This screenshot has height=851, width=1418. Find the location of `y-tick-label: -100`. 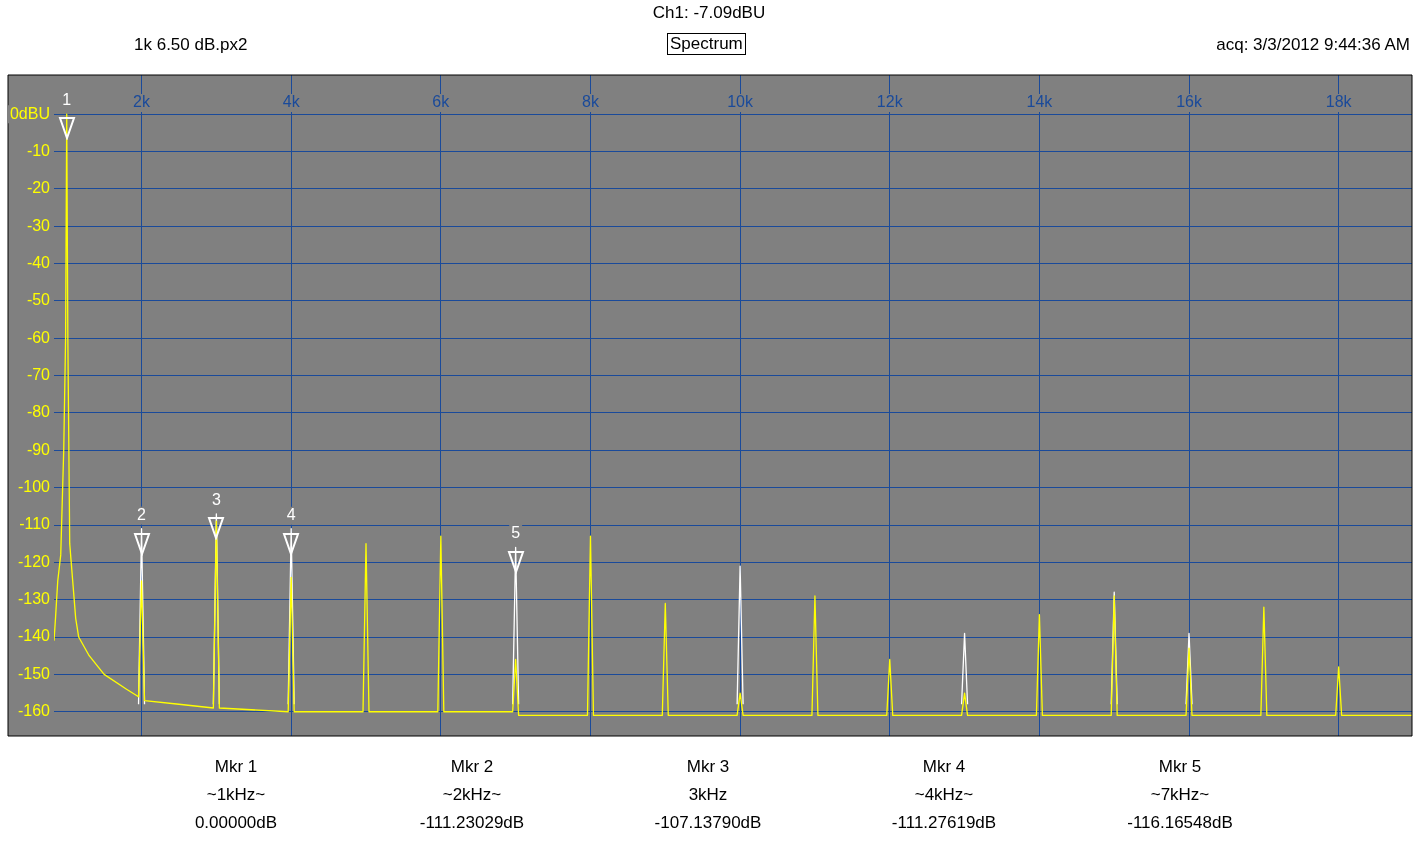

y-tick-label: -100 is located at coordinates (34, 487).